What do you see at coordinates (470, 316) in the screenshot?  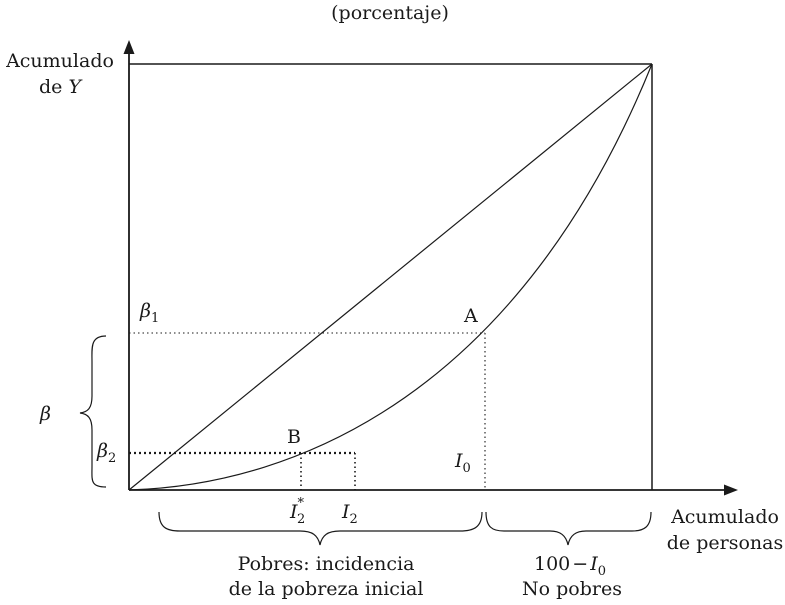 I see `point-a-label: A` at bounding box center [470, 316].